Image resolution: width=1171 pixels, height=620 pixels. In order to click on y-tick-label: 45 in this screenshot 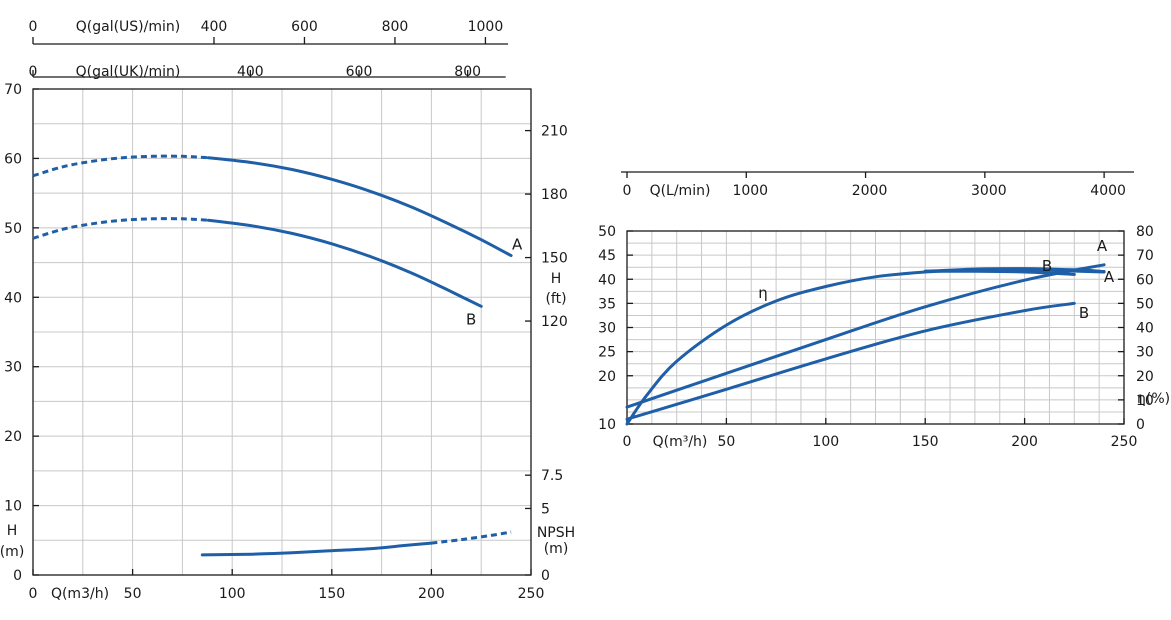, I will do `click(607, 256)`.